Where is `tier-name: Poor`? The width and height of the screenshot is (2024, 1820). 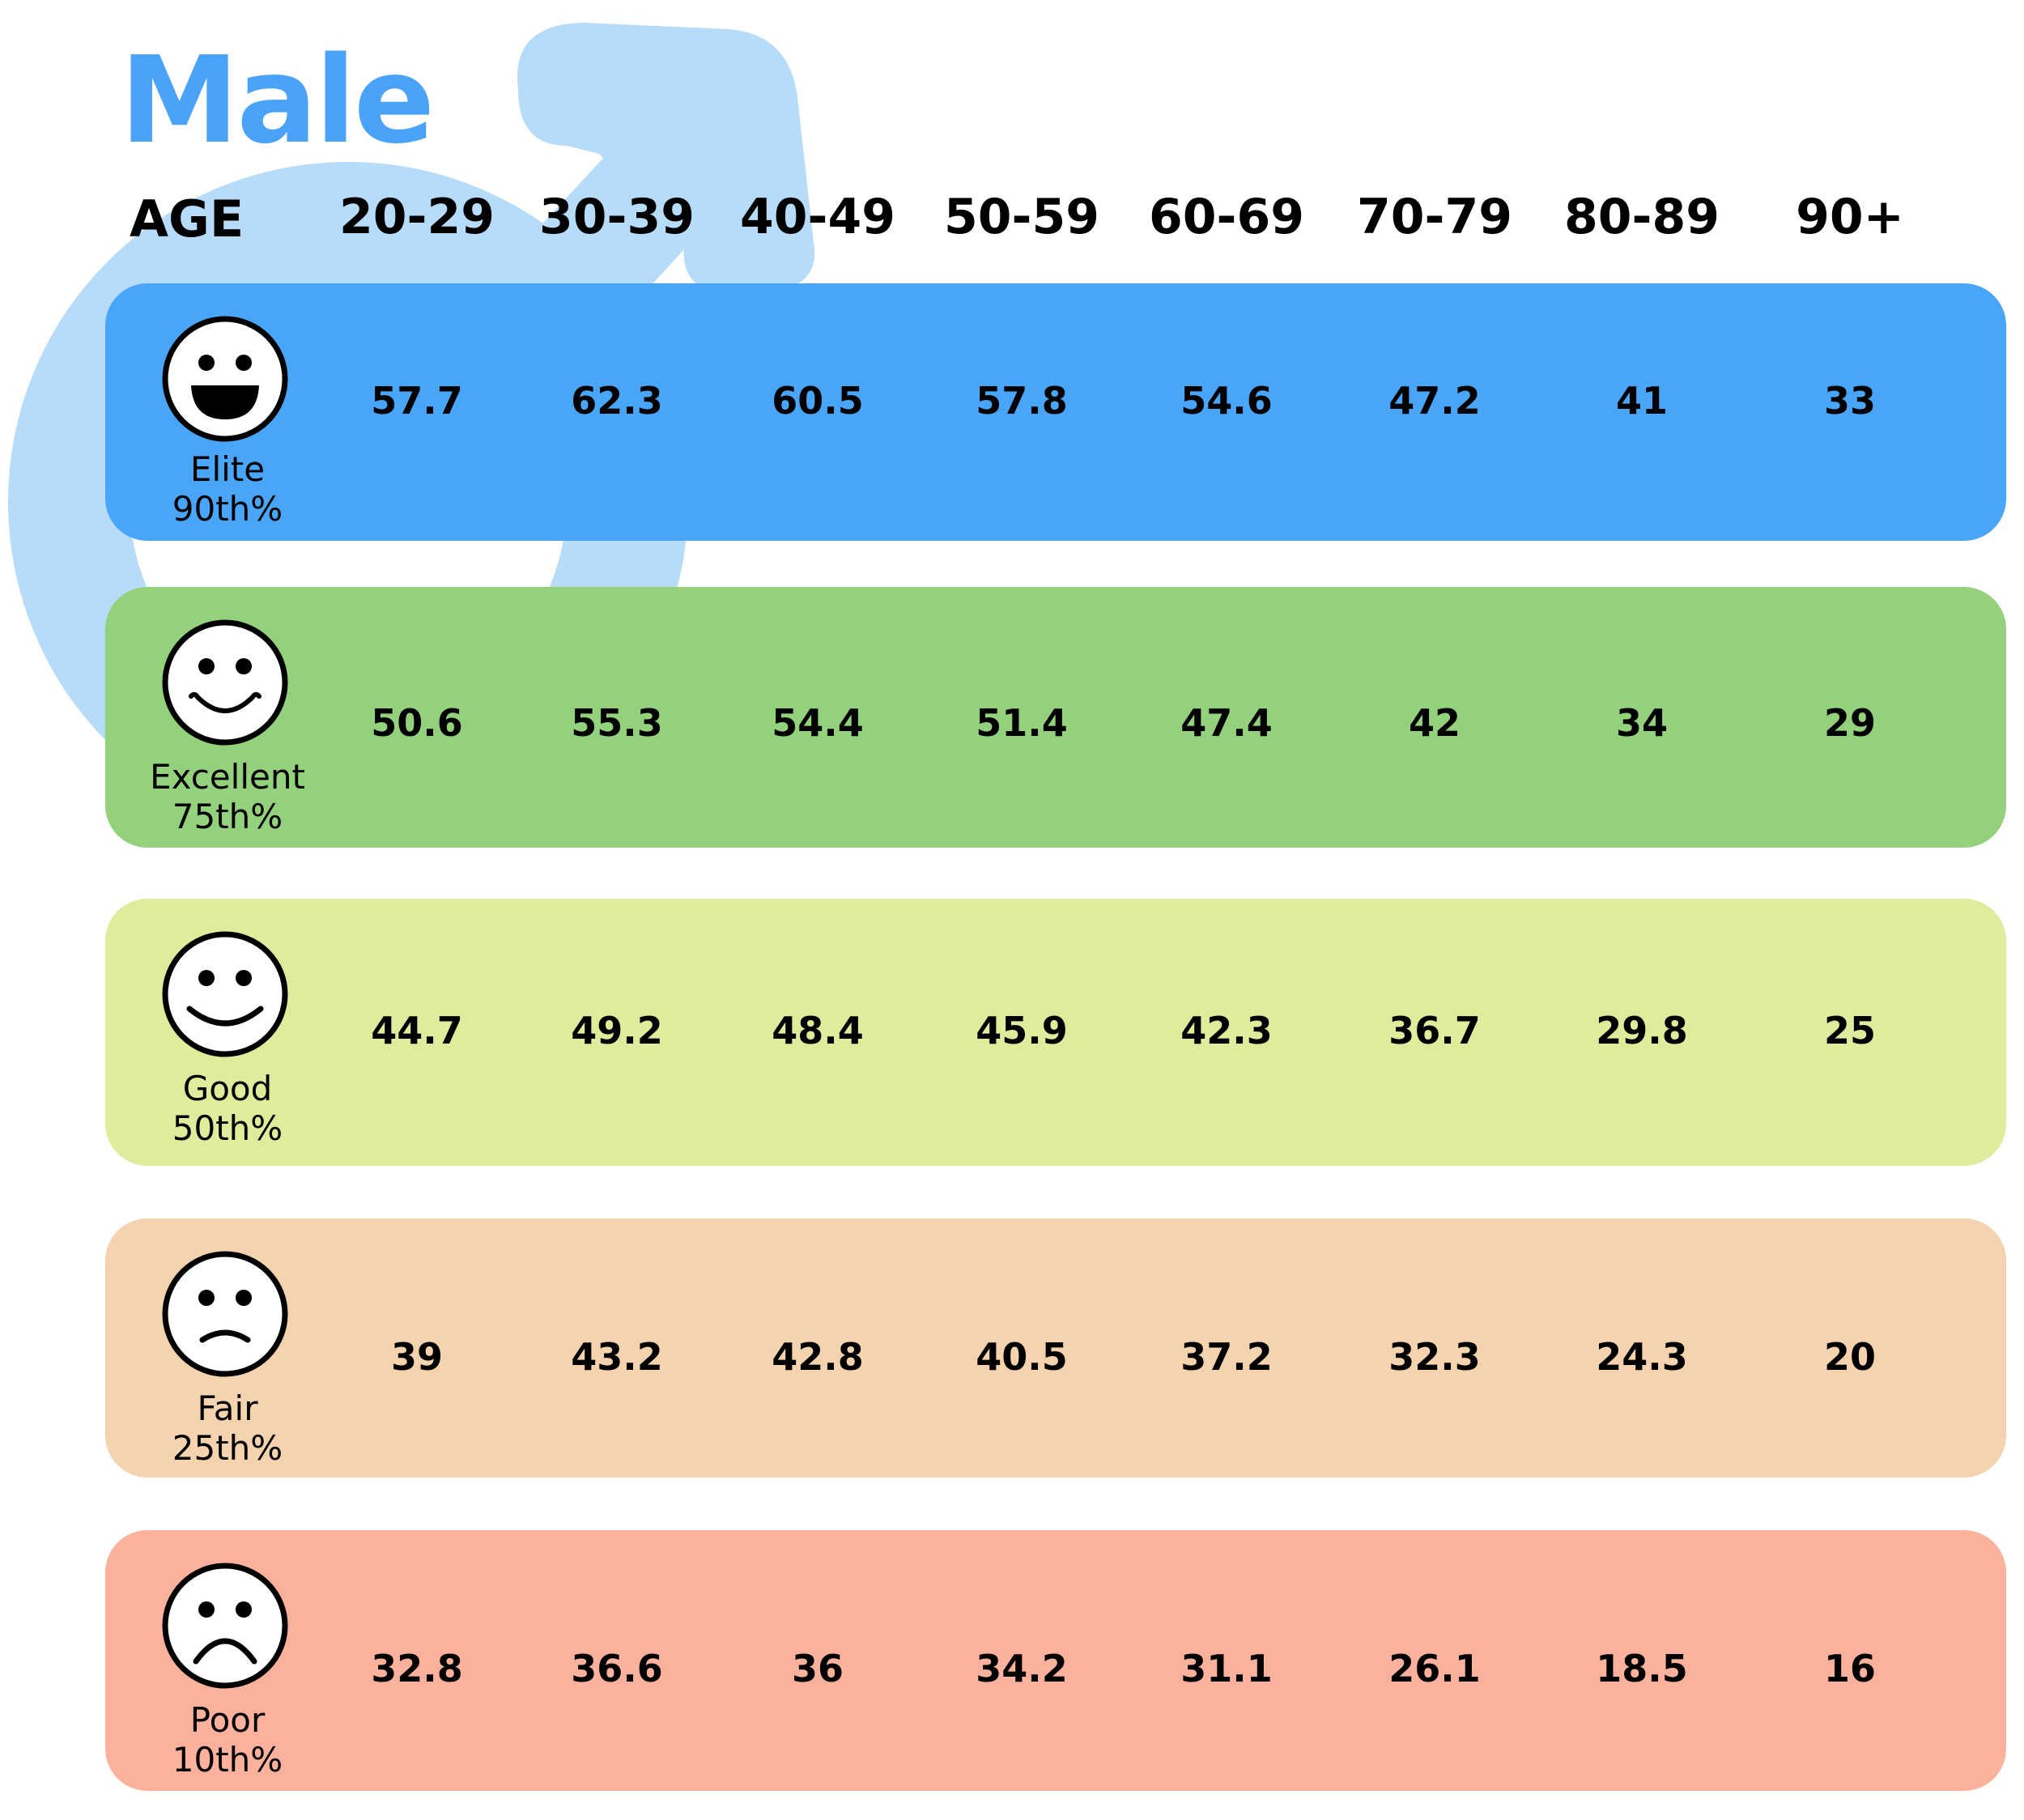
tier-name: Poor is located at coordinates (227, 1720).